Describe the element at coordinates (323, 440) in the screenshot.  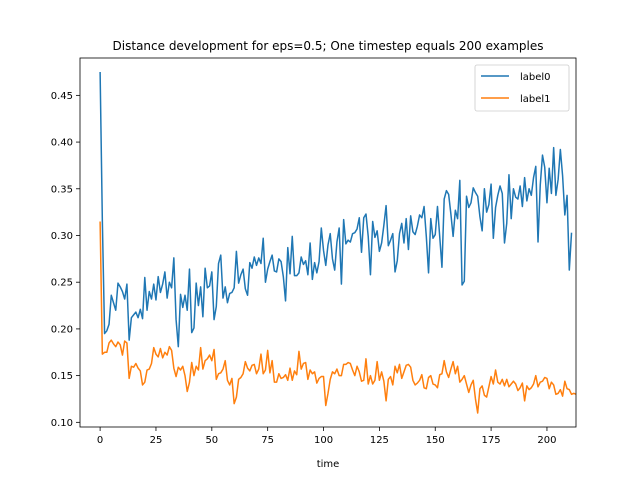
I see `x-tick-label: 100` at that location.